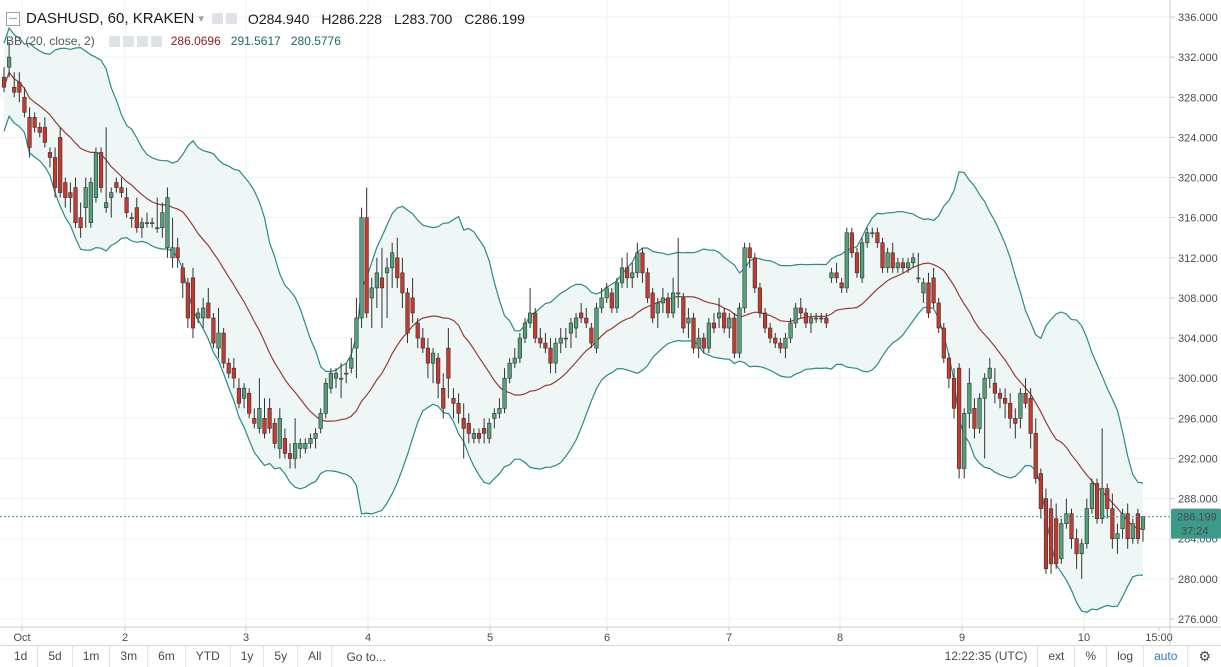  Describe the element at coordinates (469, 18) in the screenshot. I see `close-label: C` at that location.